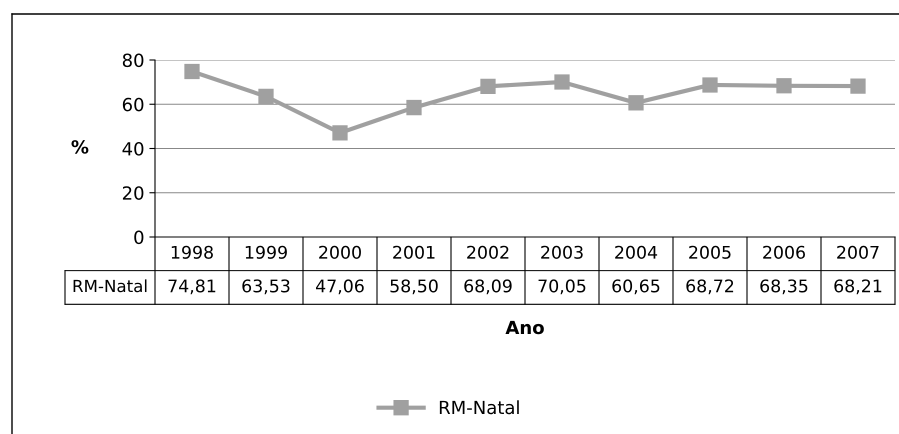  What do you see at coordinates (79, 147) in the screenshot?
I see `y-axis-title: %` at bounding box center [79, 147].